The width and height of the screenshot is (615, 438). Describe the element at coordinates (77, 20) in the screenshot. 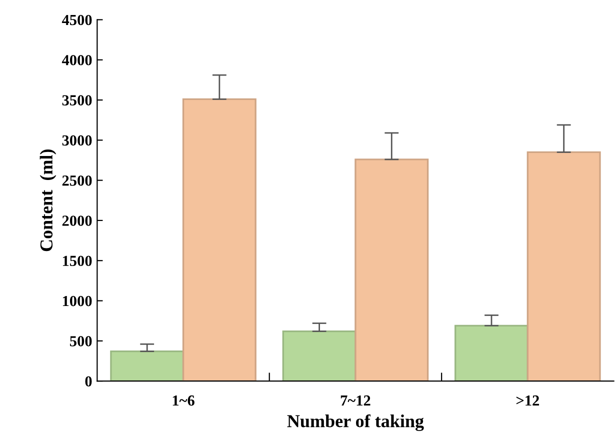

I see `y-tick-label: 4500` at that location.